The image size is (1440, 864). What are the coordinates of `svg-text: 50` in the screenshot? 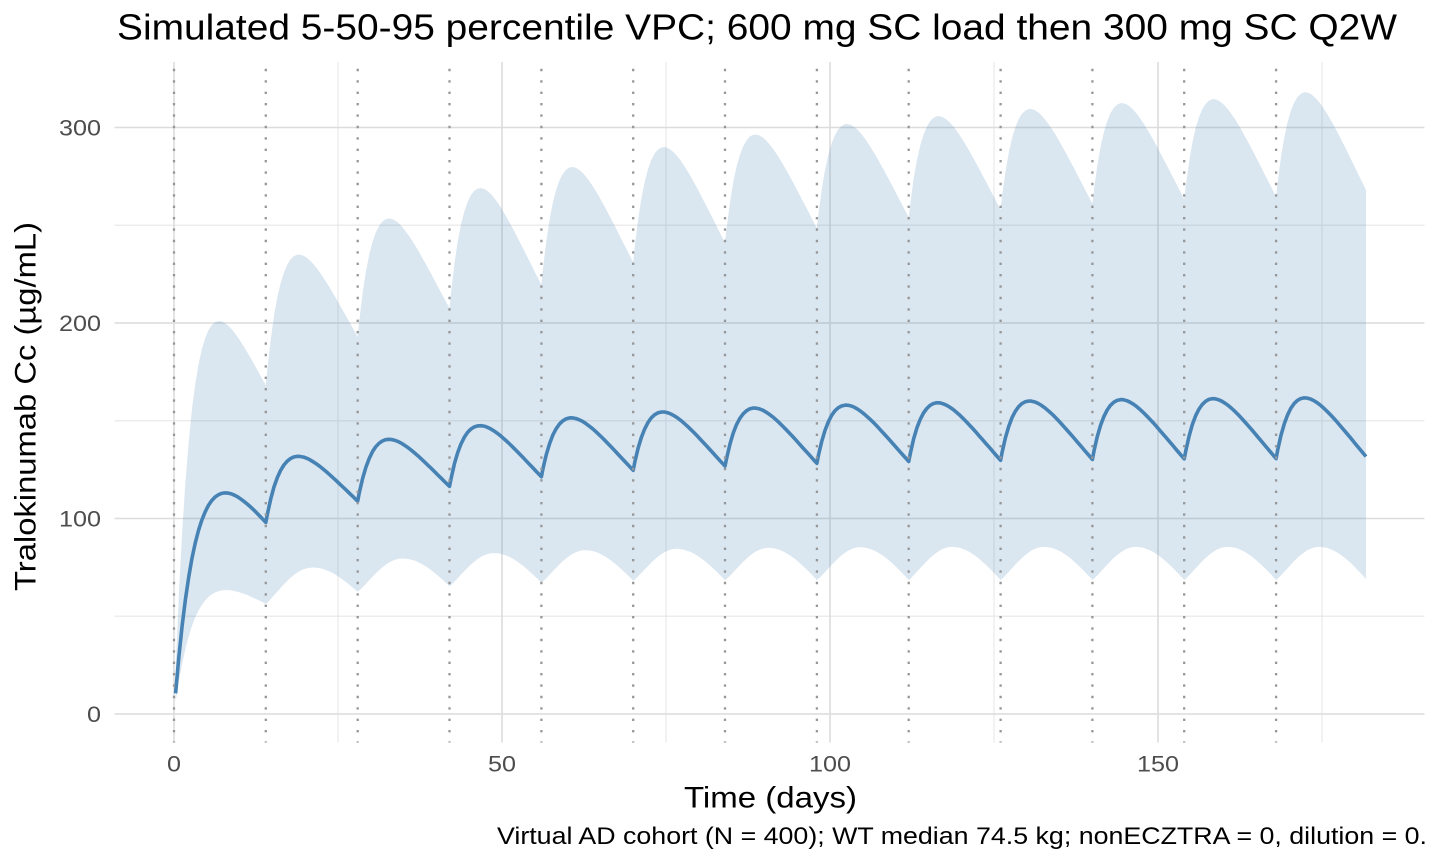 It's located at (502, 763).